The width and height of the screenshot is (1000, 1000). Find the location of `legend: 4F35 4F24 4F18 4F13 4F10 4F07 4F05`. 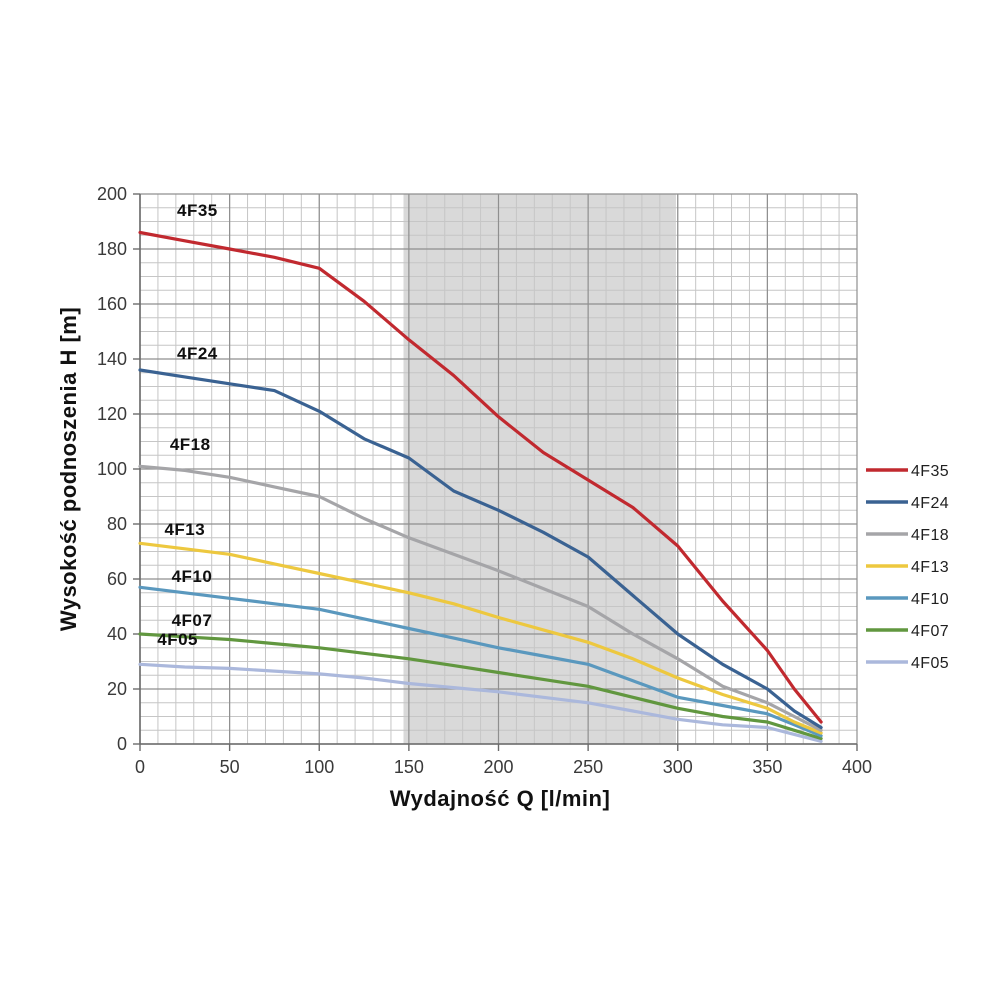

legend: 4F35 4F24 4F18 4F13 4F10 4F07 4F05 is located at coordinates (907, 567).